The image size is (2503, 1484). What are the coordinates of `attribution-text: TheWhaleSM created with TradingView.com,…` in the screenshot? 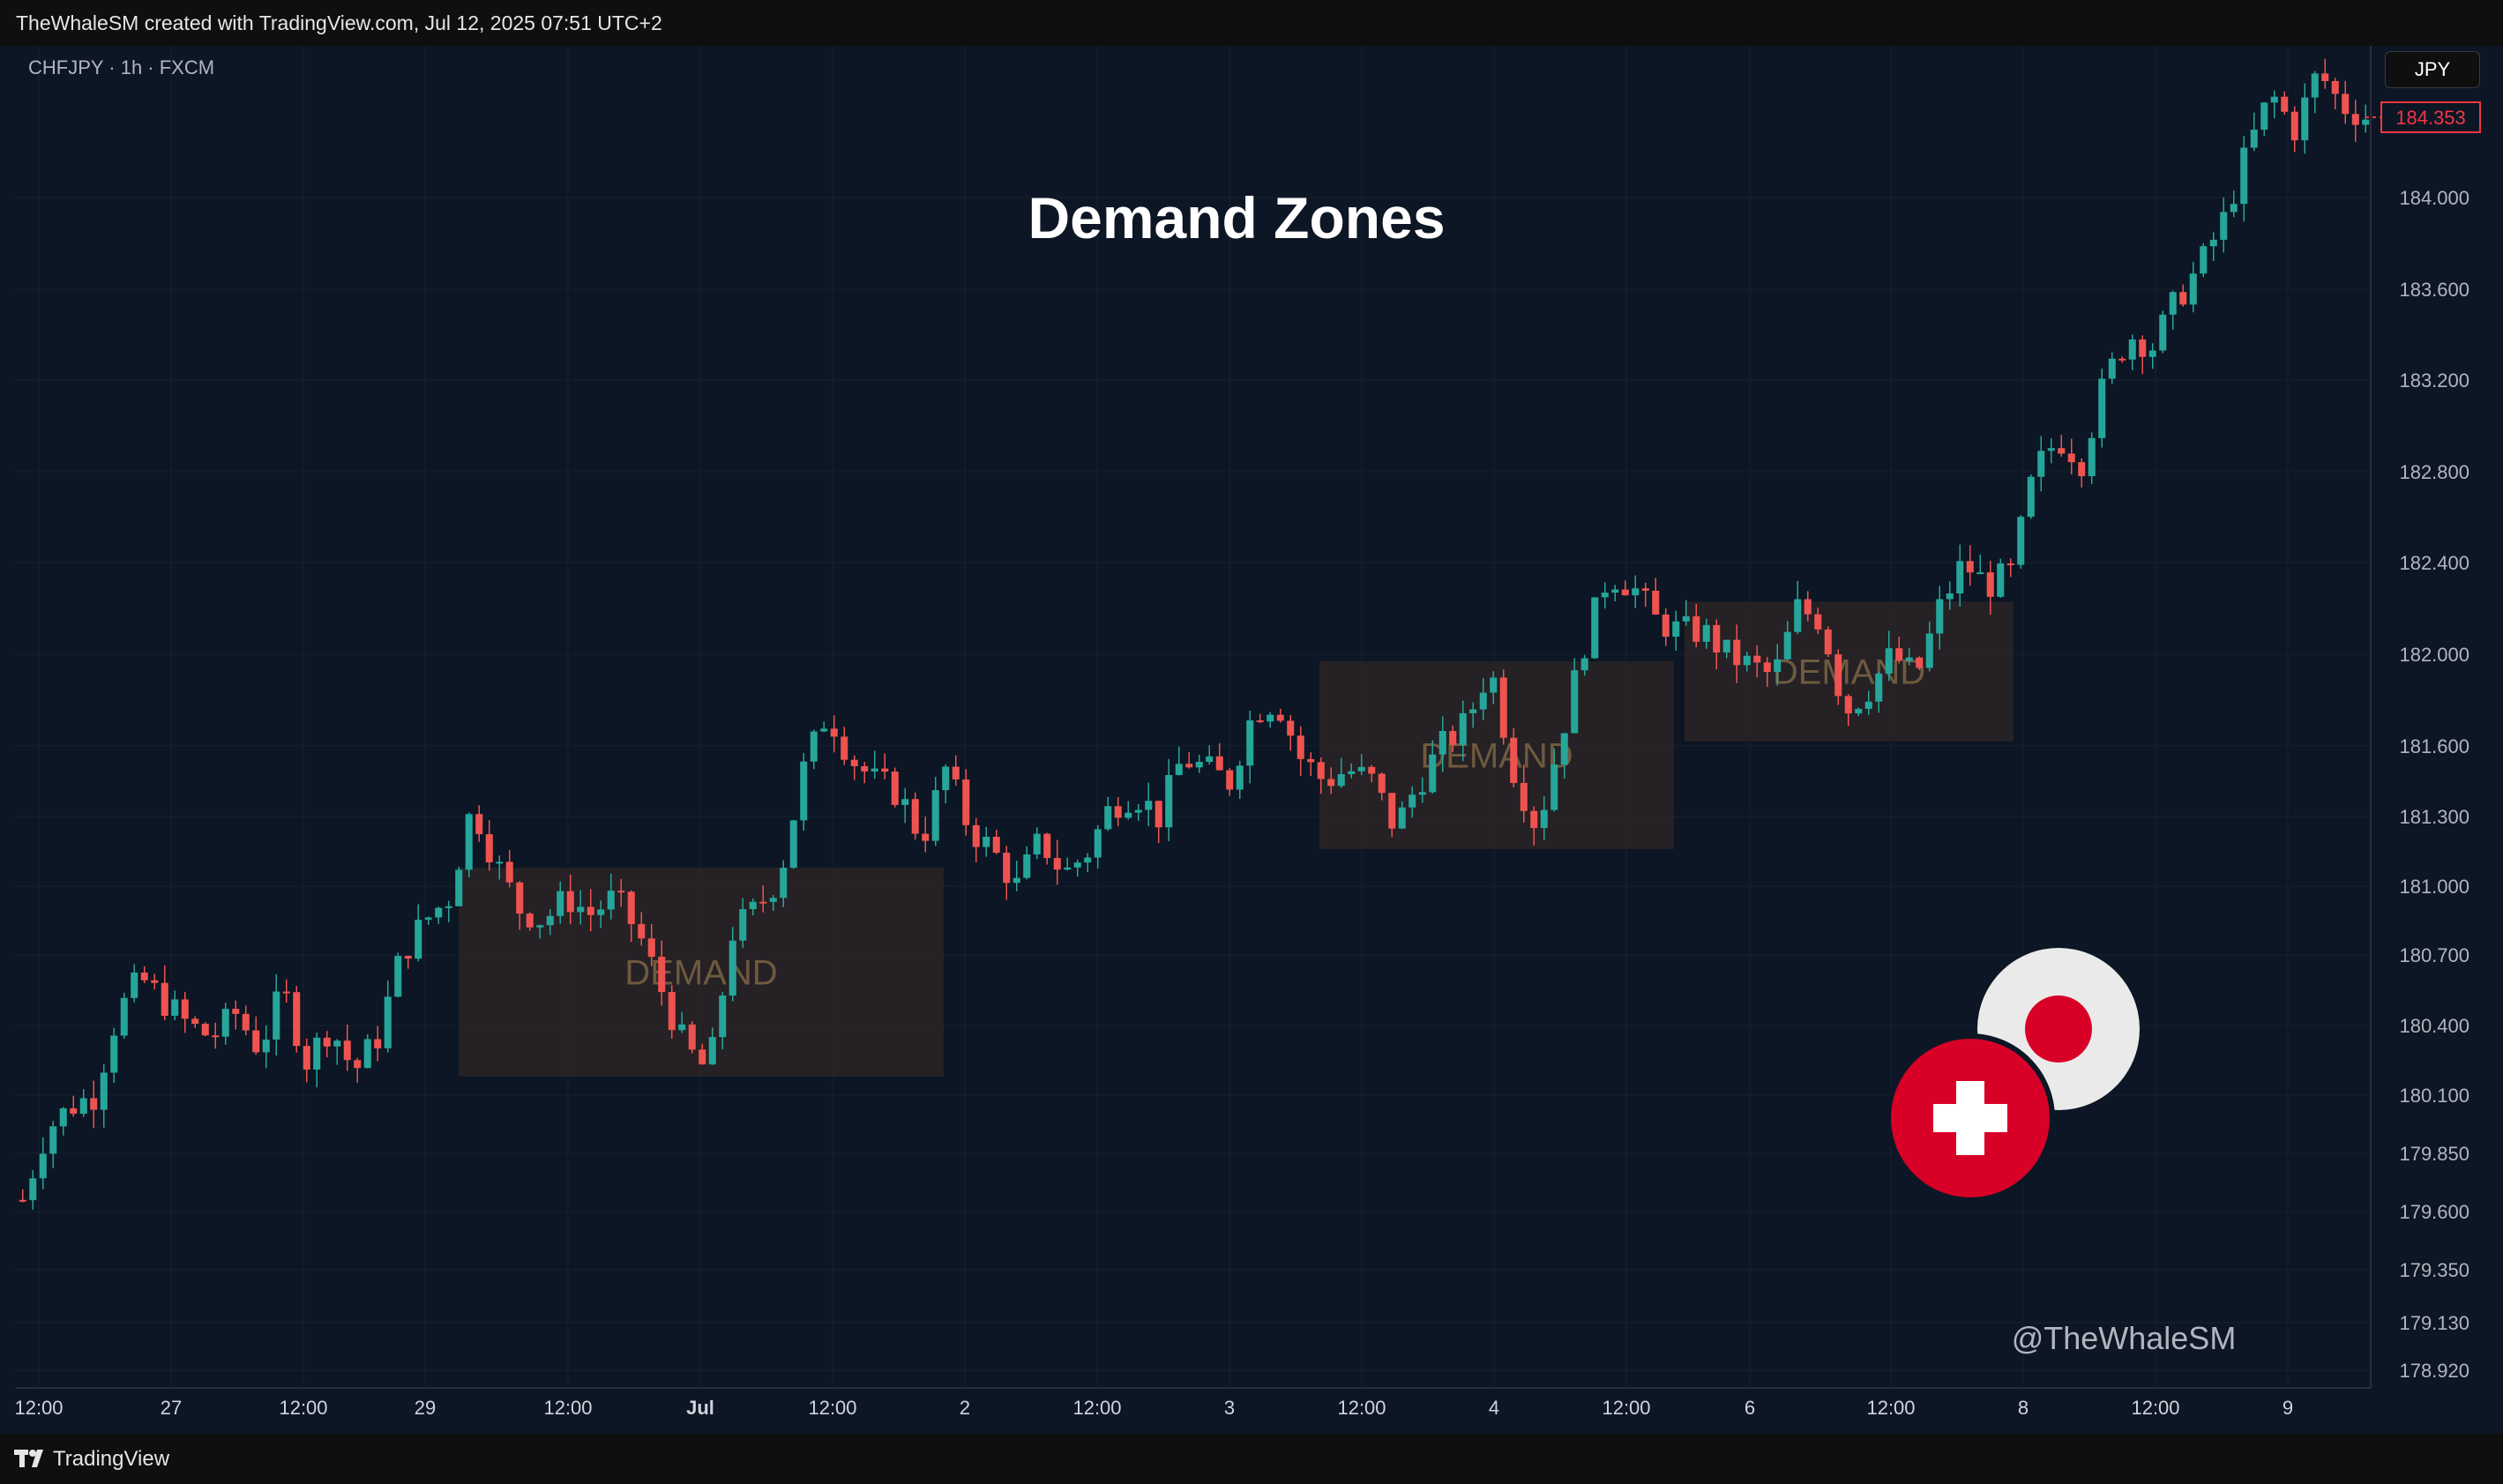 It's located at (339, 22).